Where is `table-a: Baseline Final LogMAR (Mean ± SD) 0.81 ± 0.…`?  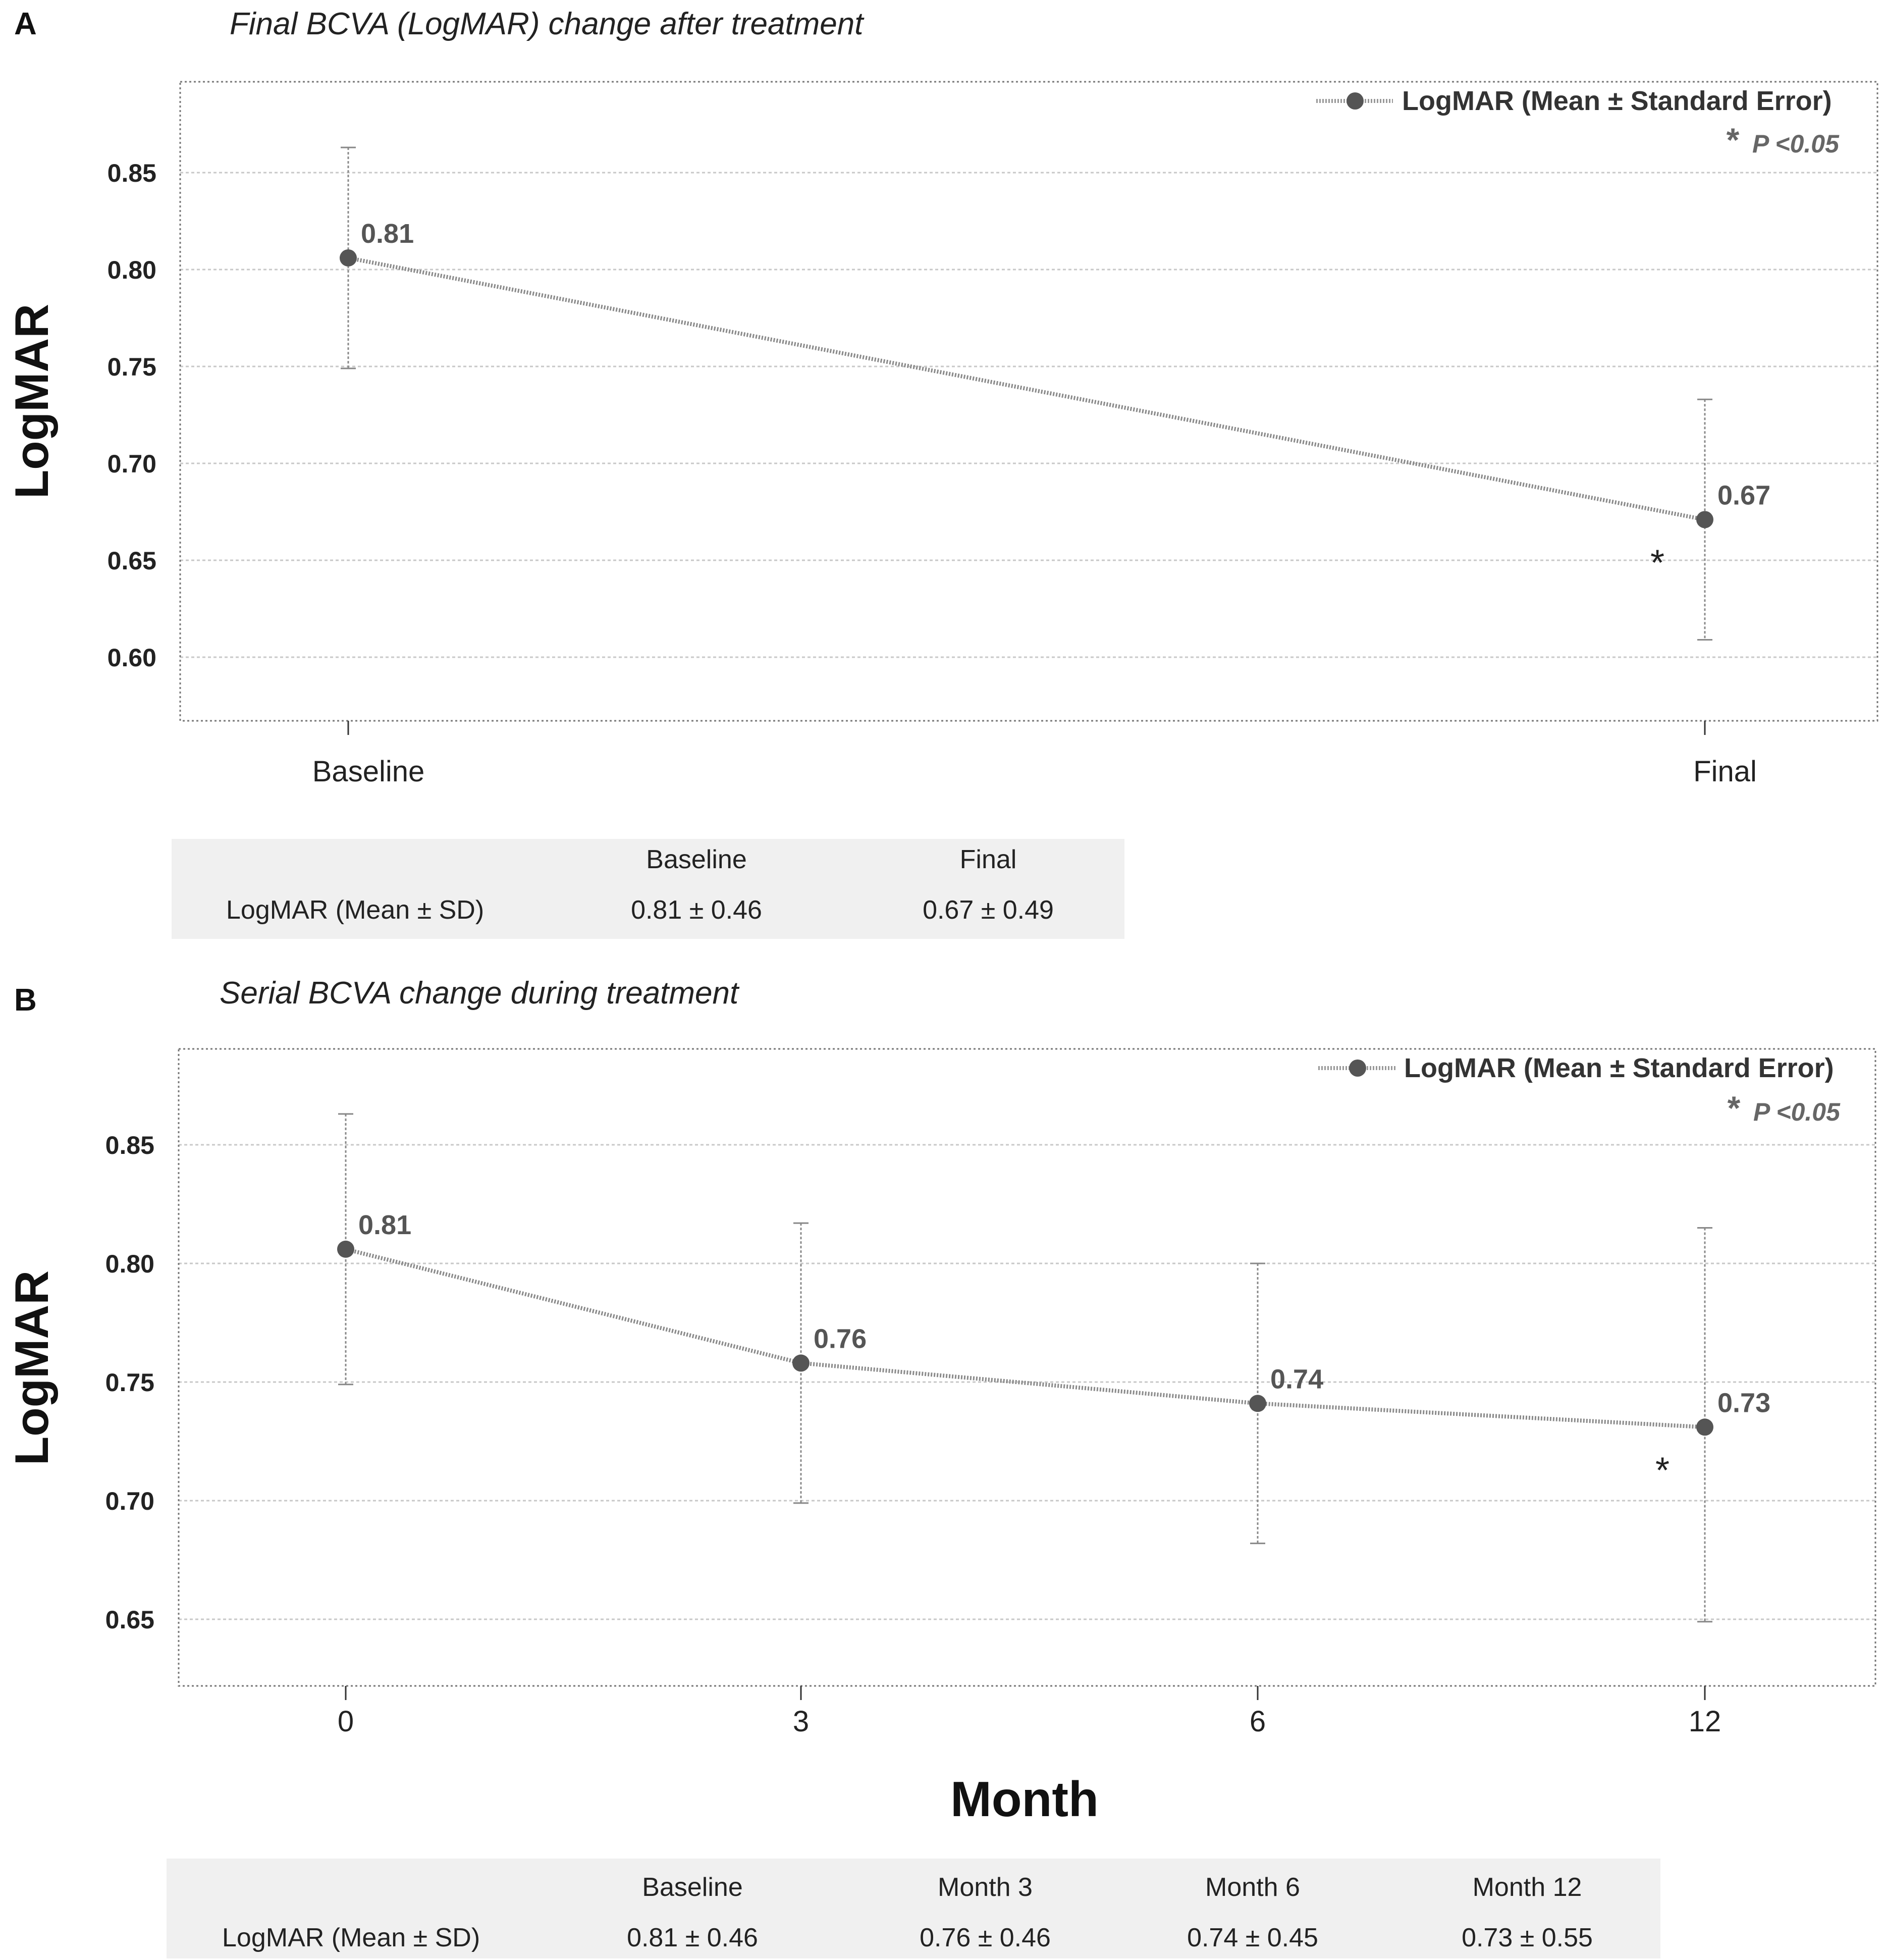 table-a: Baseline Final LogMAR (Mean ± SD) 0.81 ± 0.… is located at coordinates (648, 889).